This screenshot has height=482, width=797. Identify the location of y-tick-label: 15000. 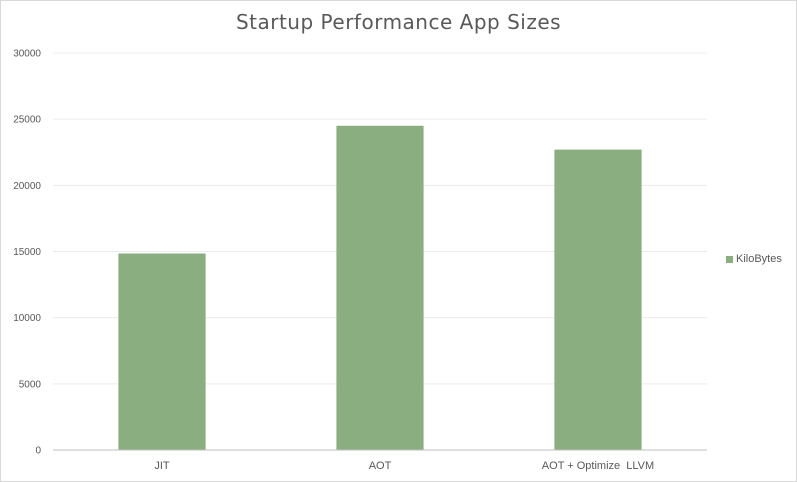
(27, 252).